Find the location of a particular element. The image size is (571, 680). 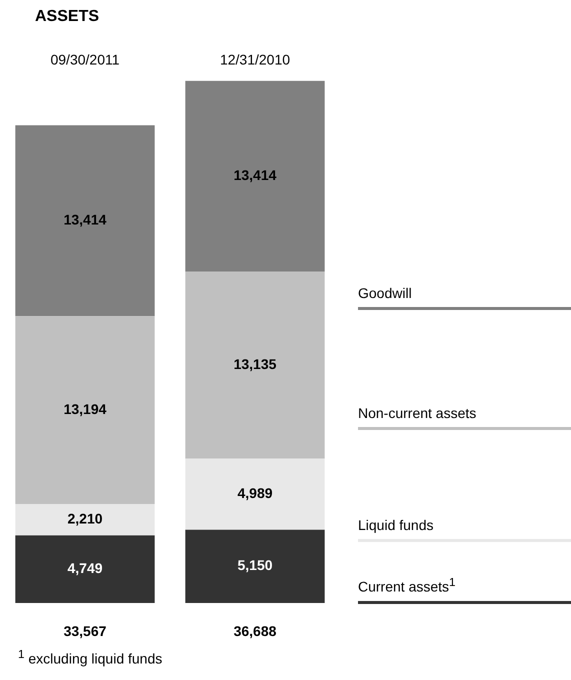

data-label: 13,194 is located at coordinates (85, 408).